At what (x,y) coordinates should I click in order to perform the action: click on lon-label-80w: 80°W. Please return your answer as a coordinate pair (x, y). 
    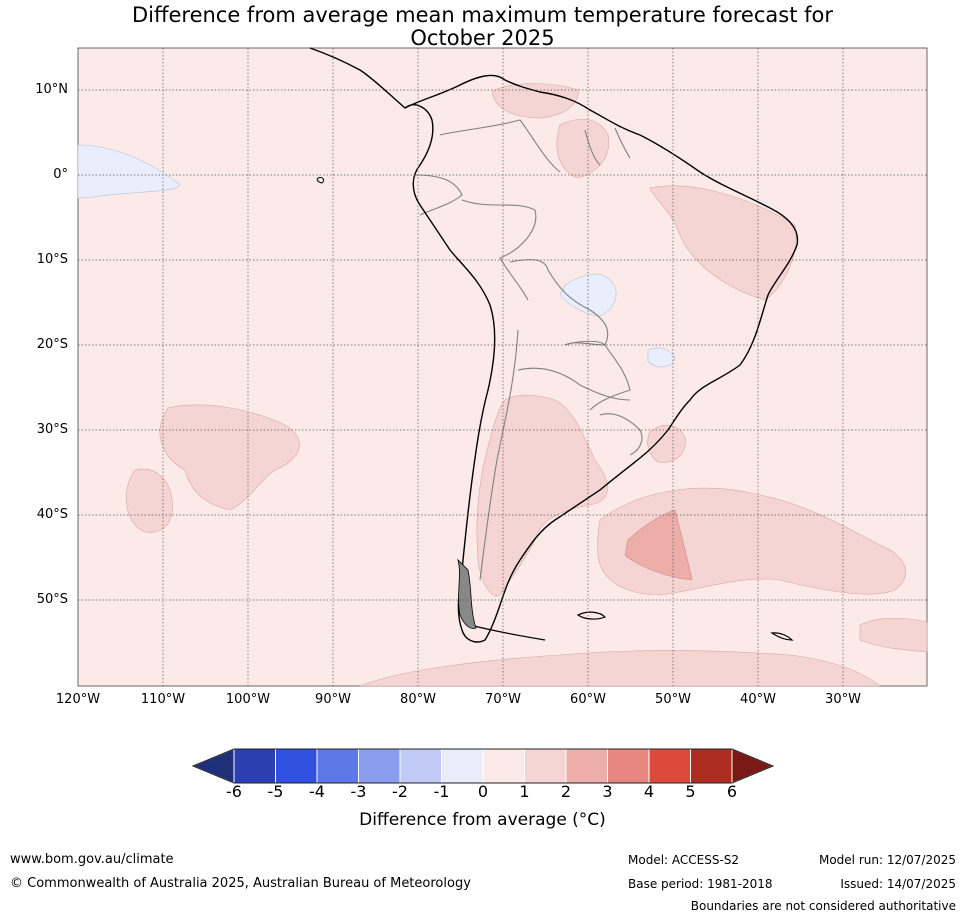
    Looking at the image, I should click on (418, 699).